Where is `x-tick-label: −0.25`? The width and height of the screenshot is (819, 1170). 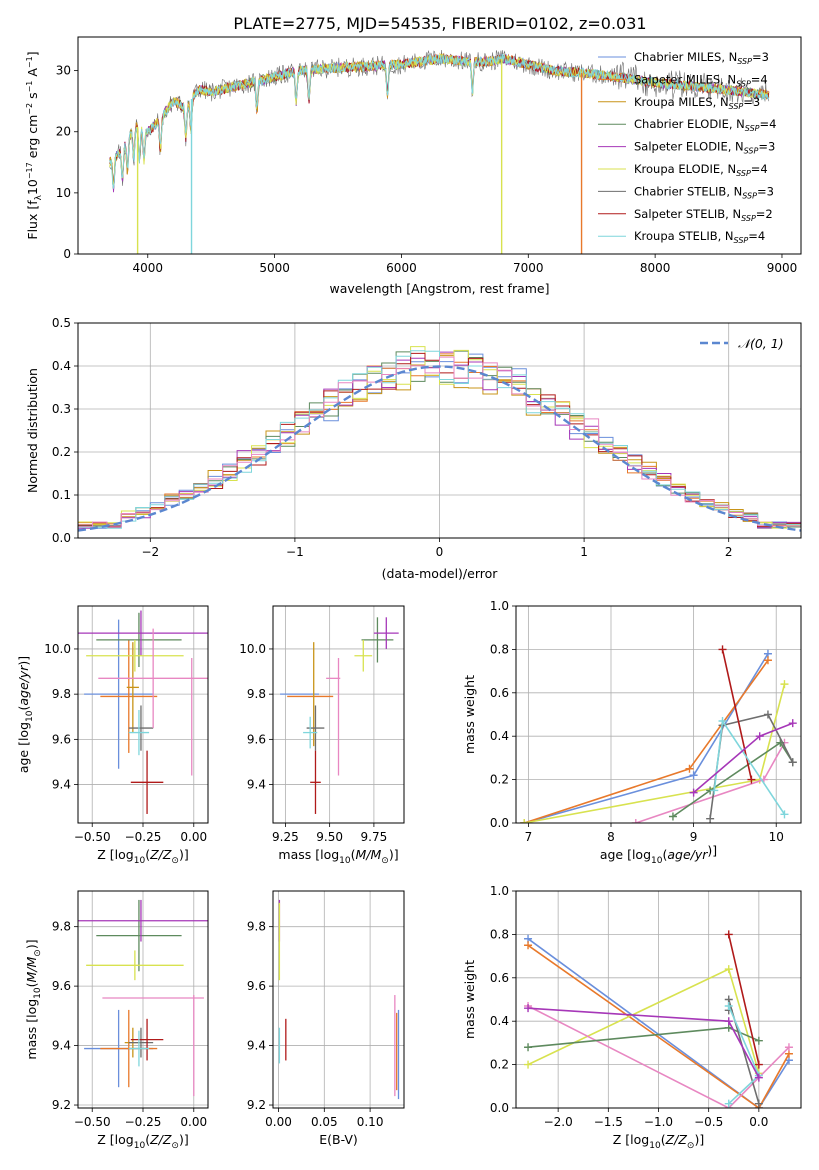
x-tick-label: −0.25 is located at coordinates (143, 1122).